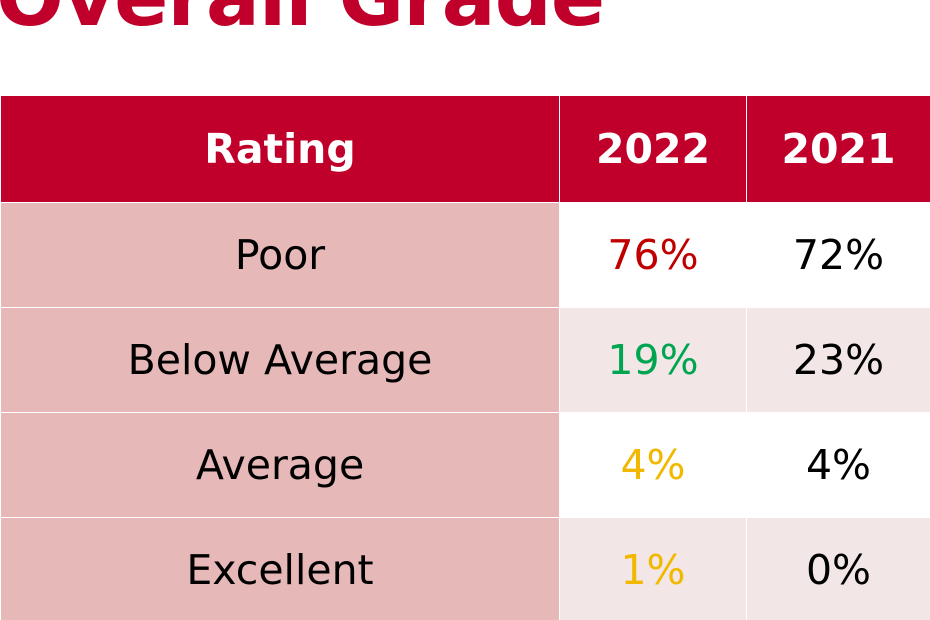  I want to click on rating-cell: Below Average, so click(280, 360).